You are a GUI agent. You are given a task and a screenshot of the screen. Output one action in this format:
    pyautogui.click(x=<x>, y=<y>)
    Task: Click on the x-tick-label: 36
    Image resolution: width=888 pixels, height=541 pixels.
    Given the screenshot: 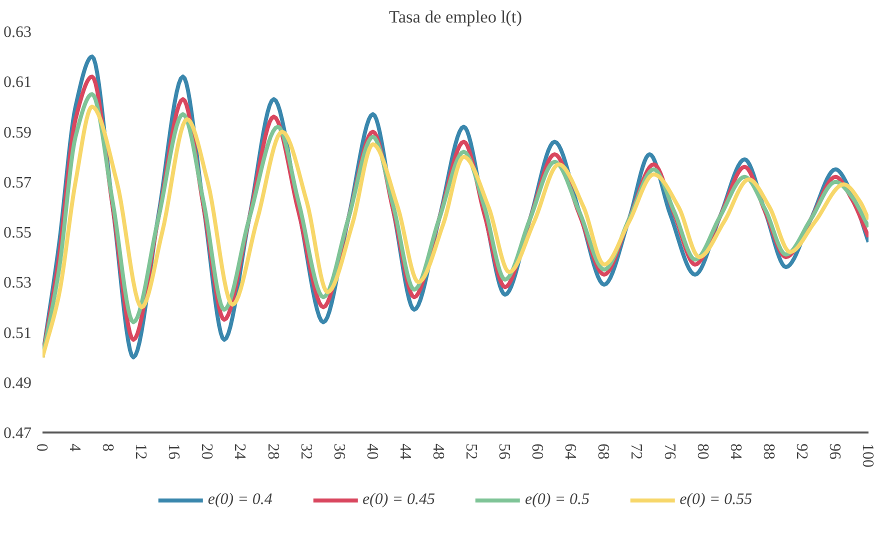 What is the action you would take?
    pyautogui.click(x=339, y=452)
    